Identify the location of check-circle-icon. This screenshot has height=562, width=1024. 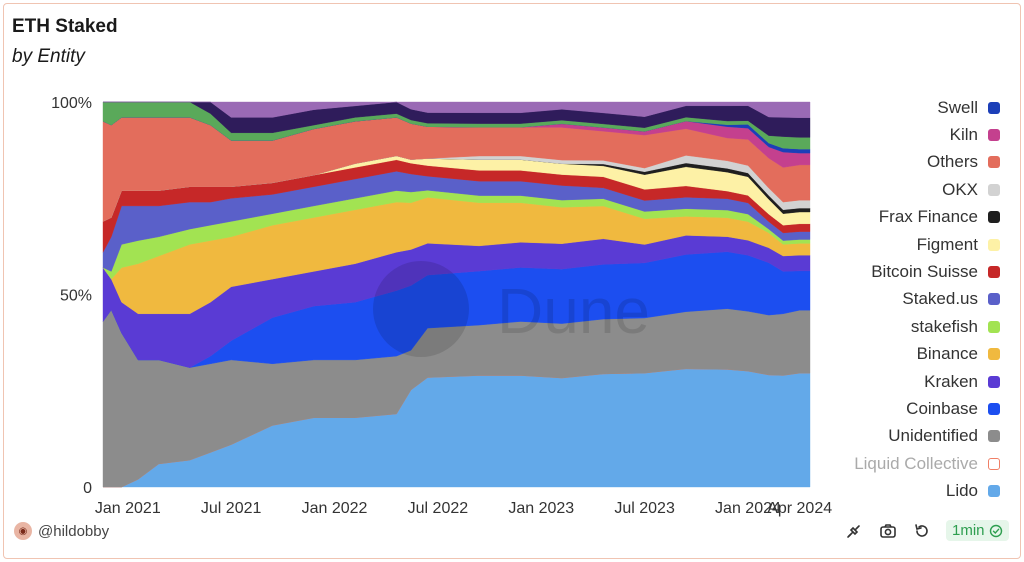
(995, 530).